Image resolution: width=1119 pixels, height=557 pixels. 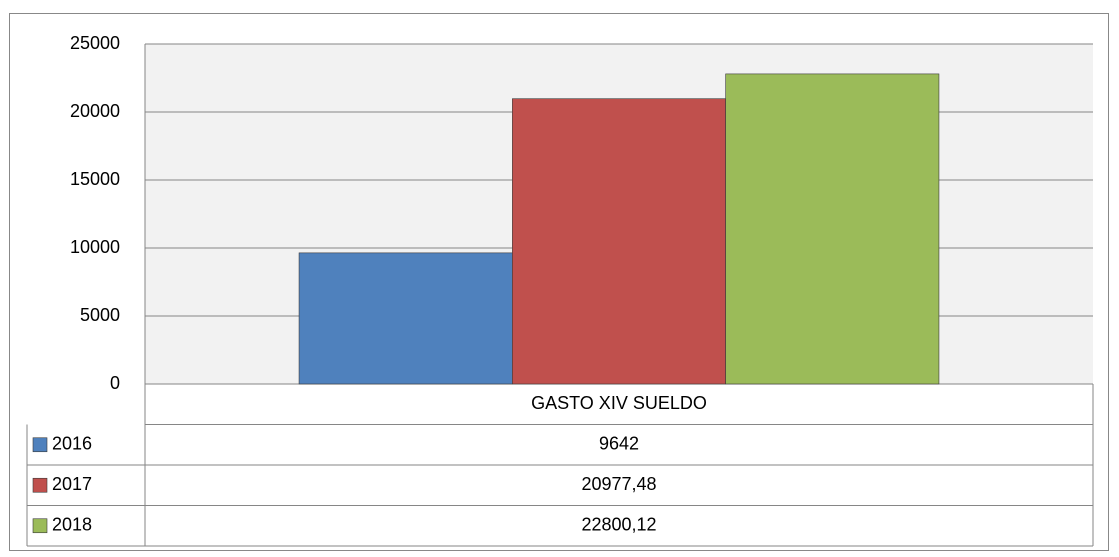 I want to click on table-value: 22800,12, so click(x=618, y=525).